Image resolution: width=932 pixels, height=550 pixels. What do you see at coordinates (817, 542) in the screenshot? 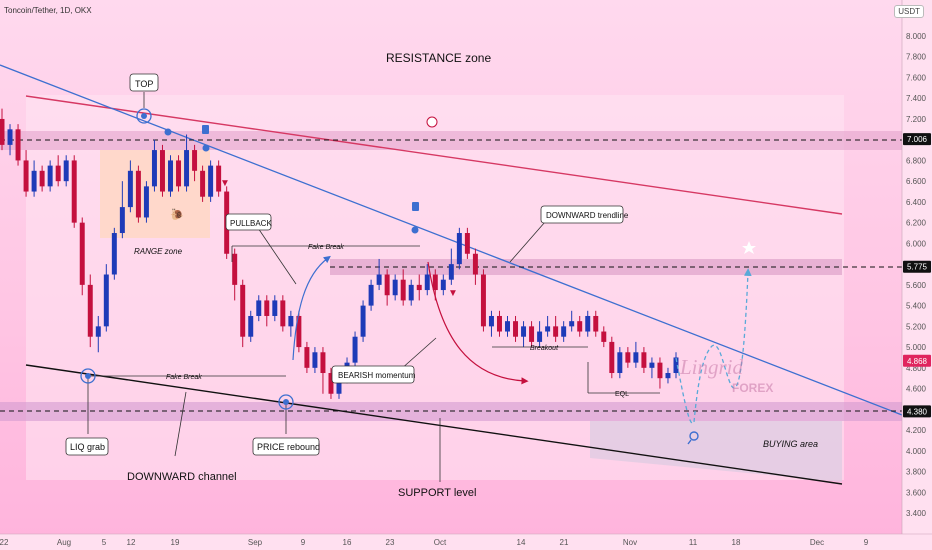
I see `time-tick-label: Dec` at bounding box center [817, 542].